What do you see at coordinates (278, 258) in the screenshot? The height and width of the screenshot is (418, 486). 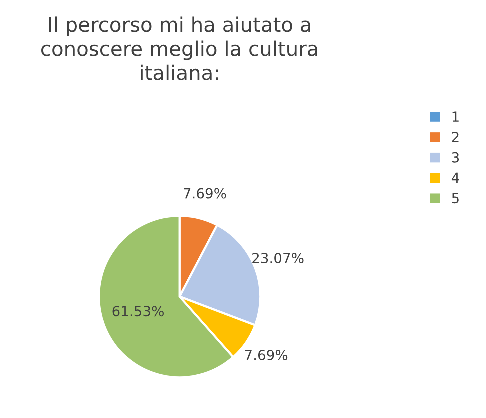 I see `data-label: 23.07%` at bounding box center [278, 258].